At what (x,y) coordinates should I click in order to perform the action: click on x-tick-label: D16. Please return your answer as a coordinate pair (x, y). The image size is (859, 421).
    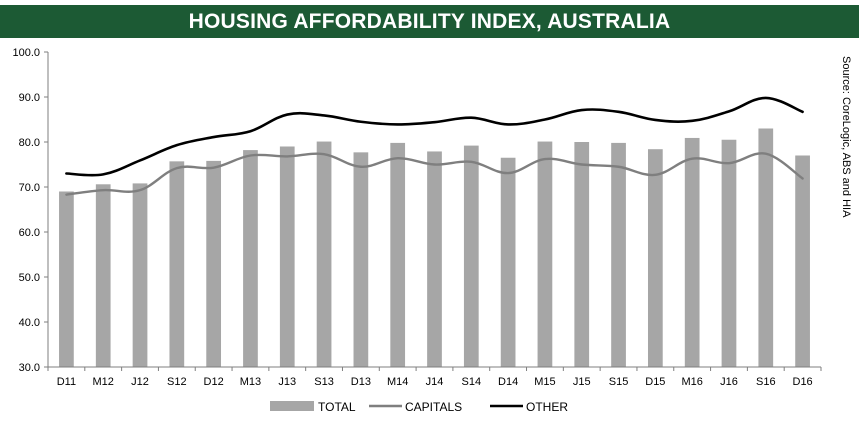
    Looking at the image, I should click on (803, 382).